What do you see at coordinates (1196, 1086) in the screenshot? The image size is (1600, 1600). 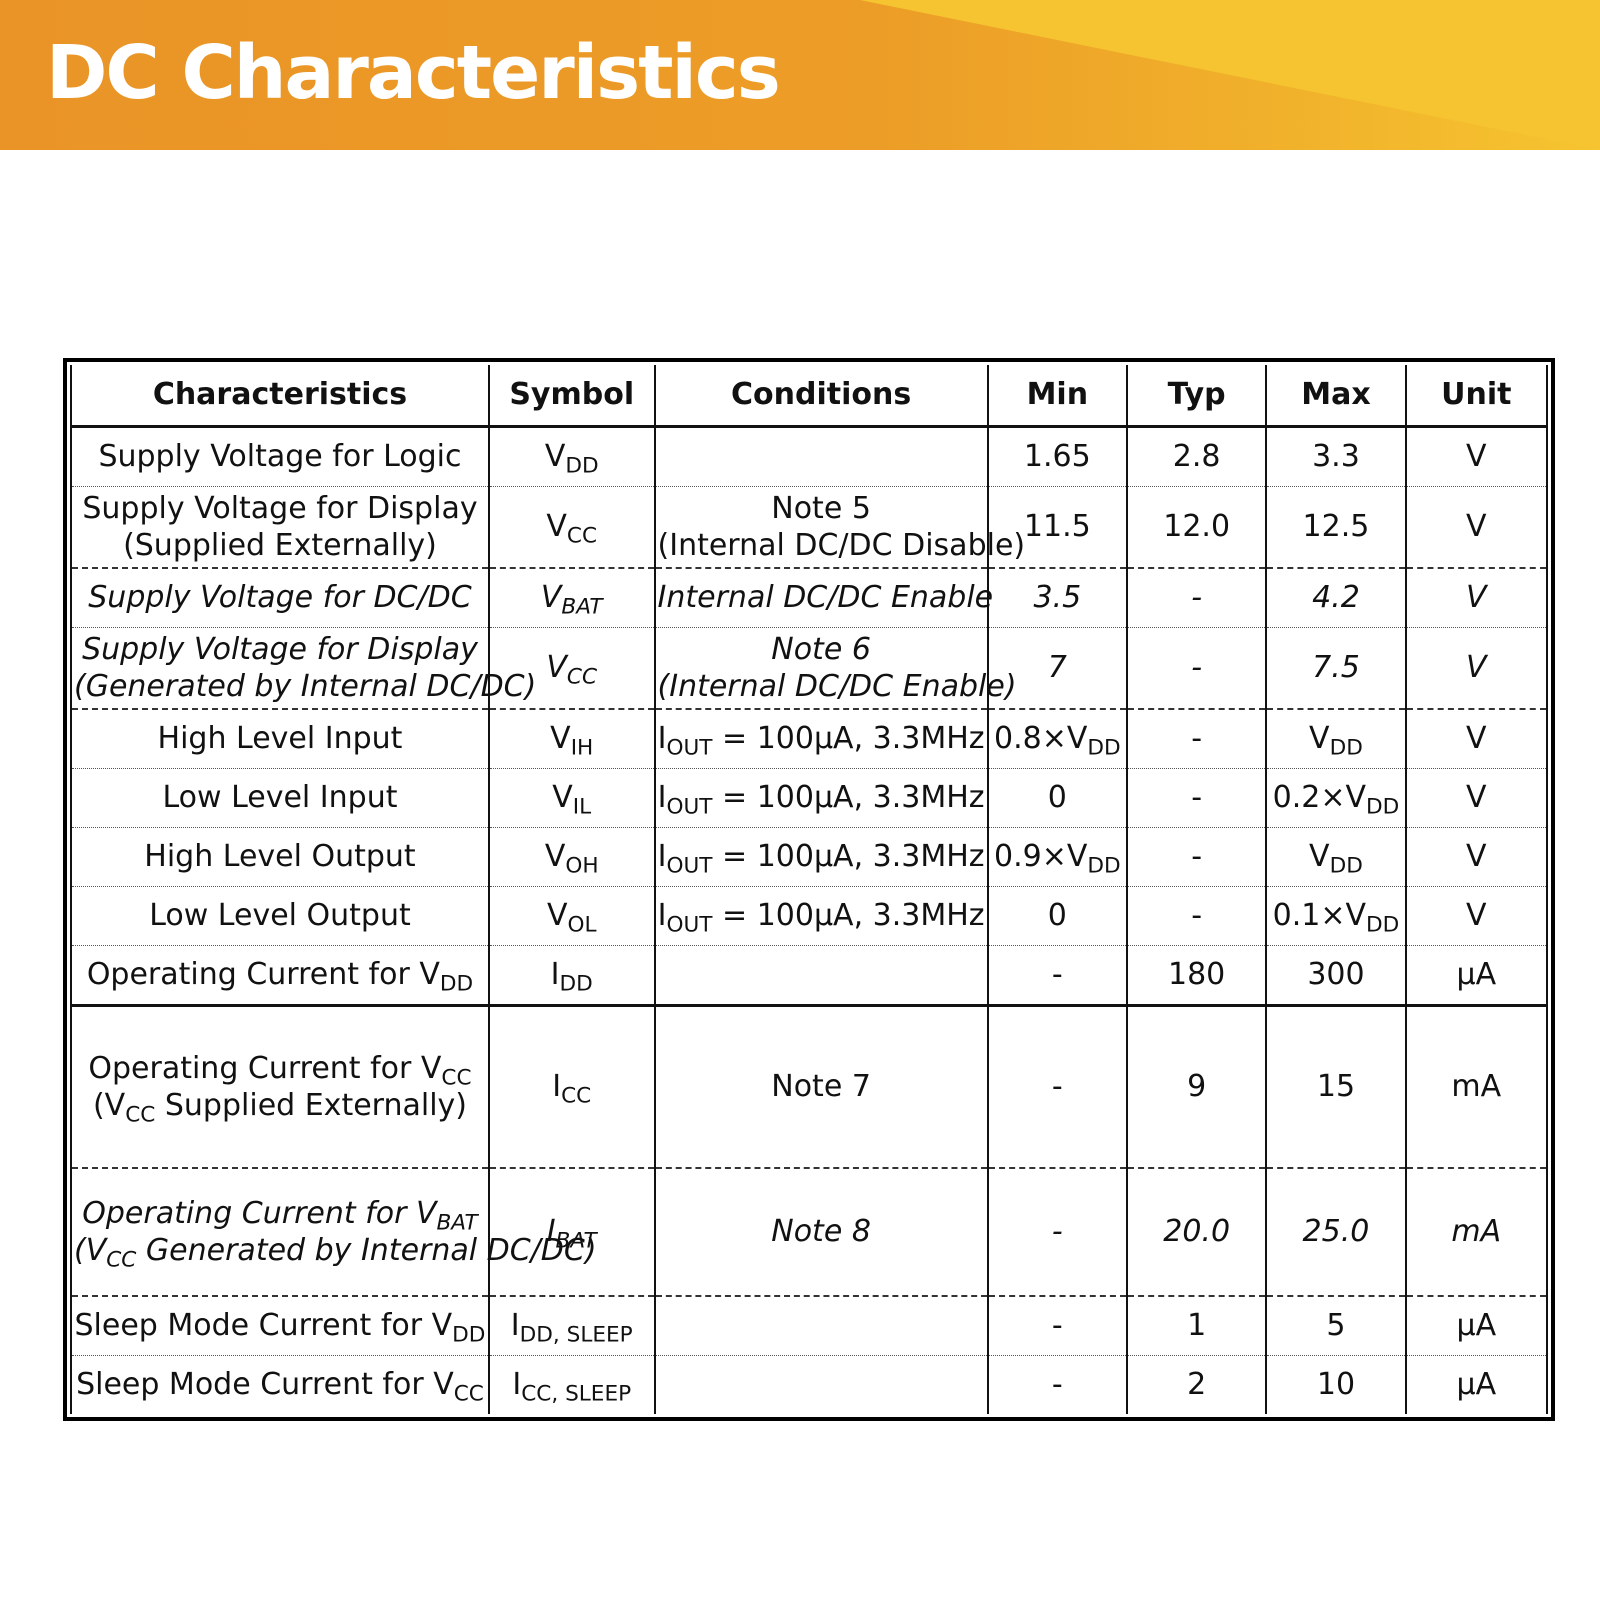 I see `cell-typ: 9` at bounding box center [1196, 1086].